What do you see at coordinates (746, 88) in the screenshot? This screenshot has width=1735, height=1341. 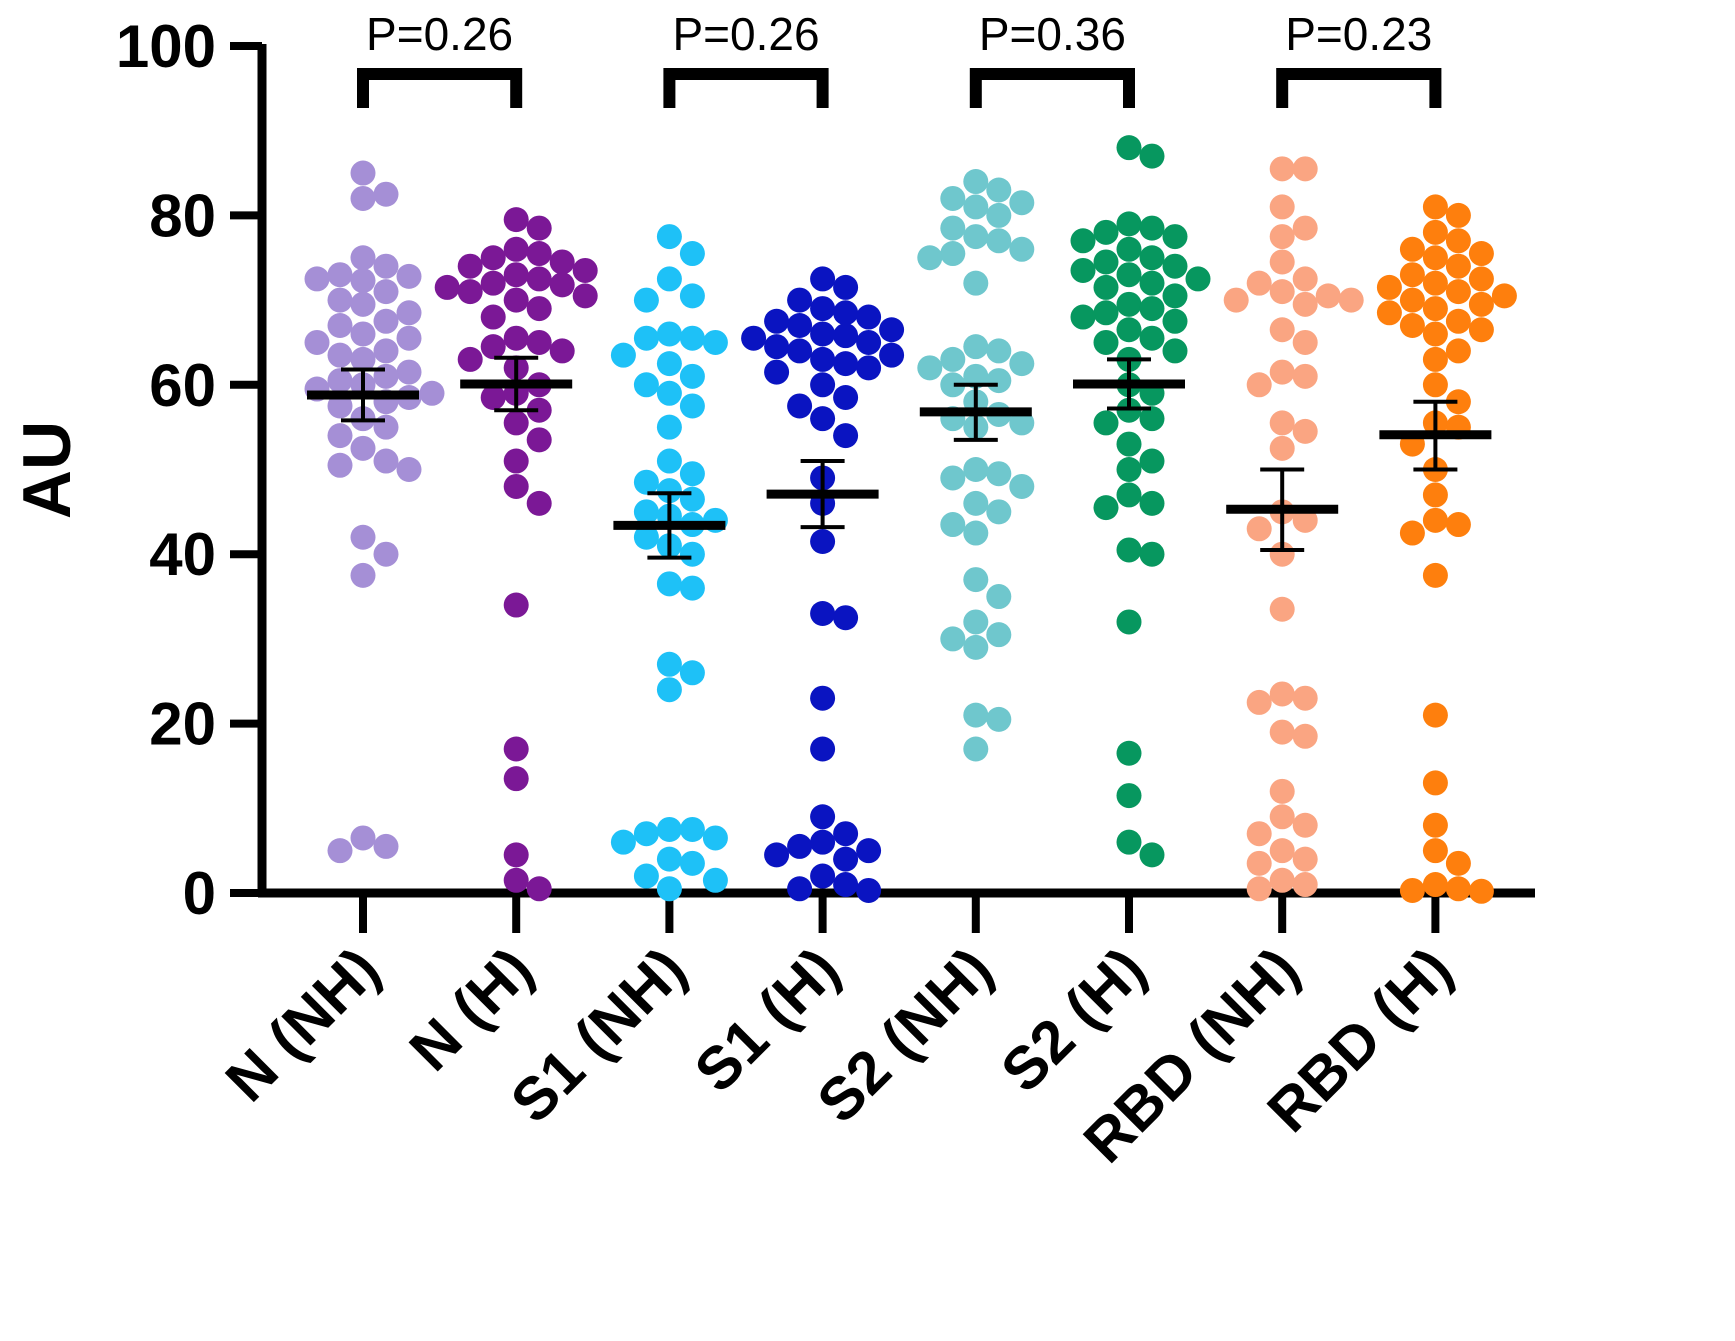 I see `significance-bracket` at bounding box center [746, 88].